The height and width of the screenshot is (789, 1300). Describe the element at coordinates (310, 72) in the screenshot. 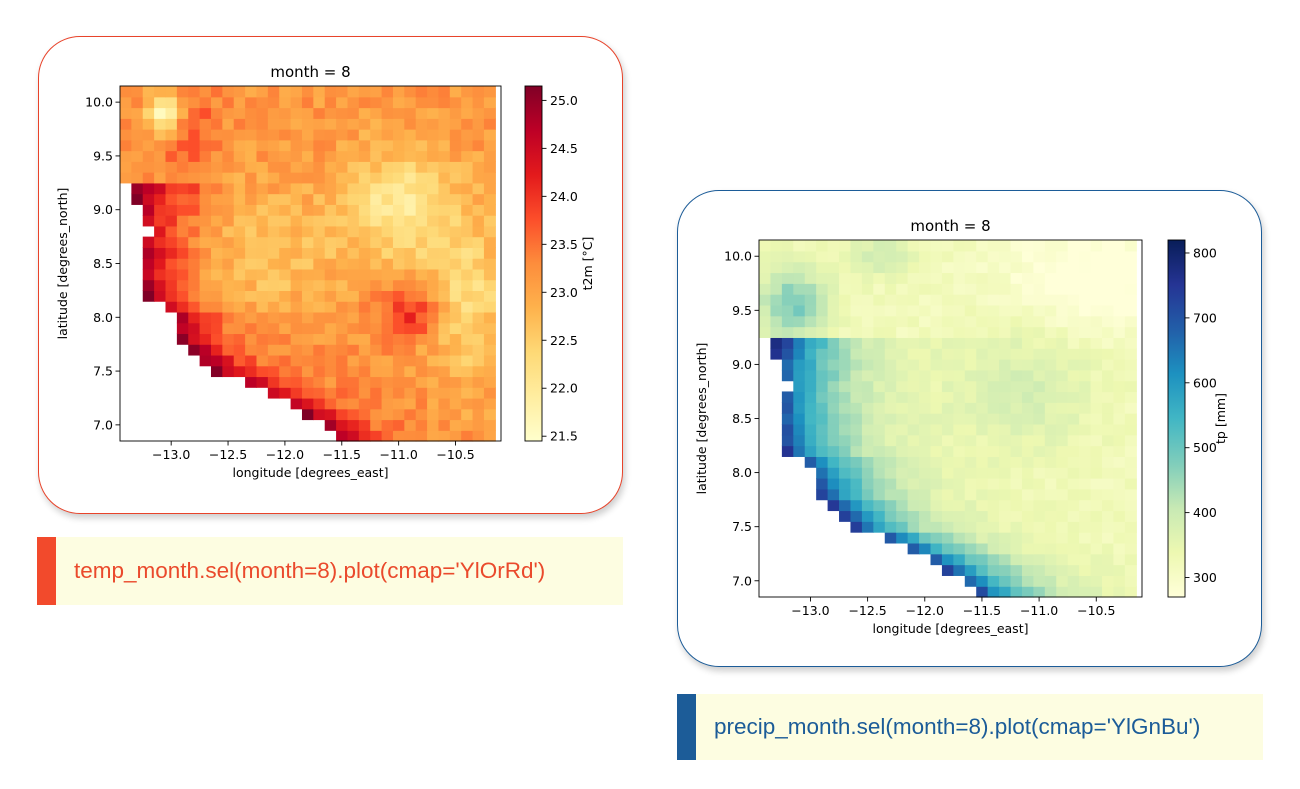

I see `chart-title: month = 8` at that location.